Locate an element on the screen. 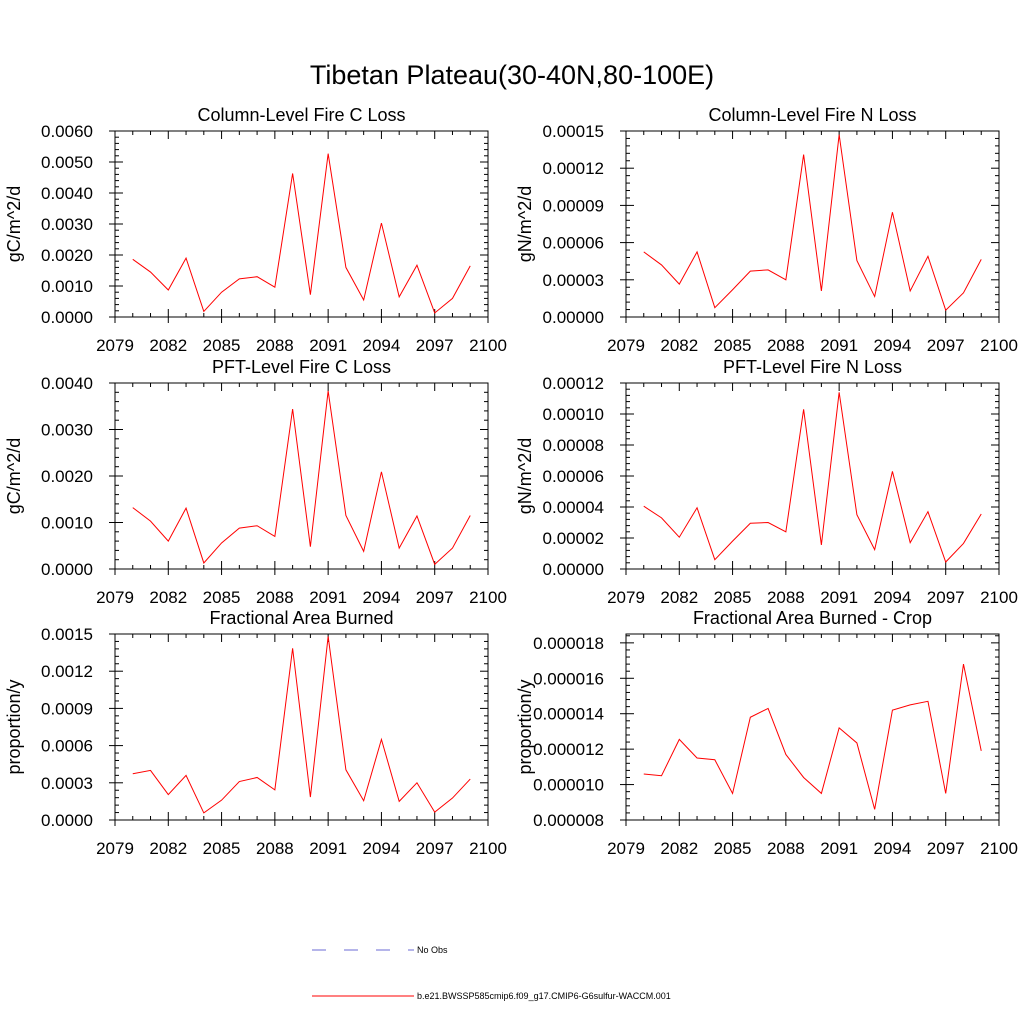  legend-no-obs-label: No Obs is located at coordinates (432, 950).